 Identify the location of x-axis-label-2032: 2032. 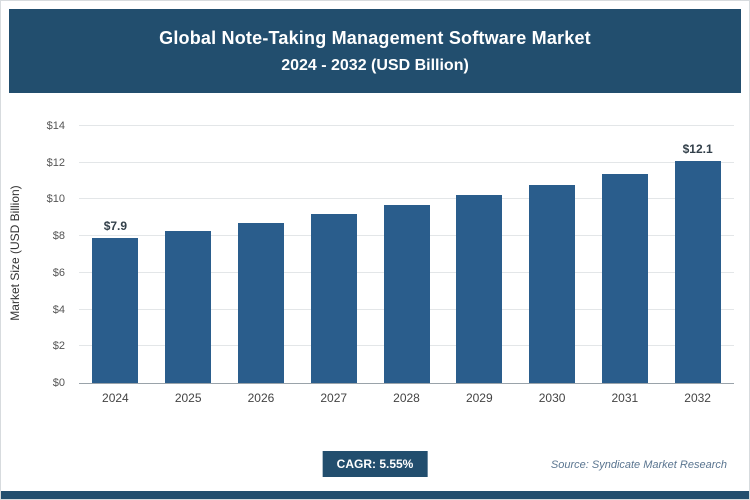
(697, 398).